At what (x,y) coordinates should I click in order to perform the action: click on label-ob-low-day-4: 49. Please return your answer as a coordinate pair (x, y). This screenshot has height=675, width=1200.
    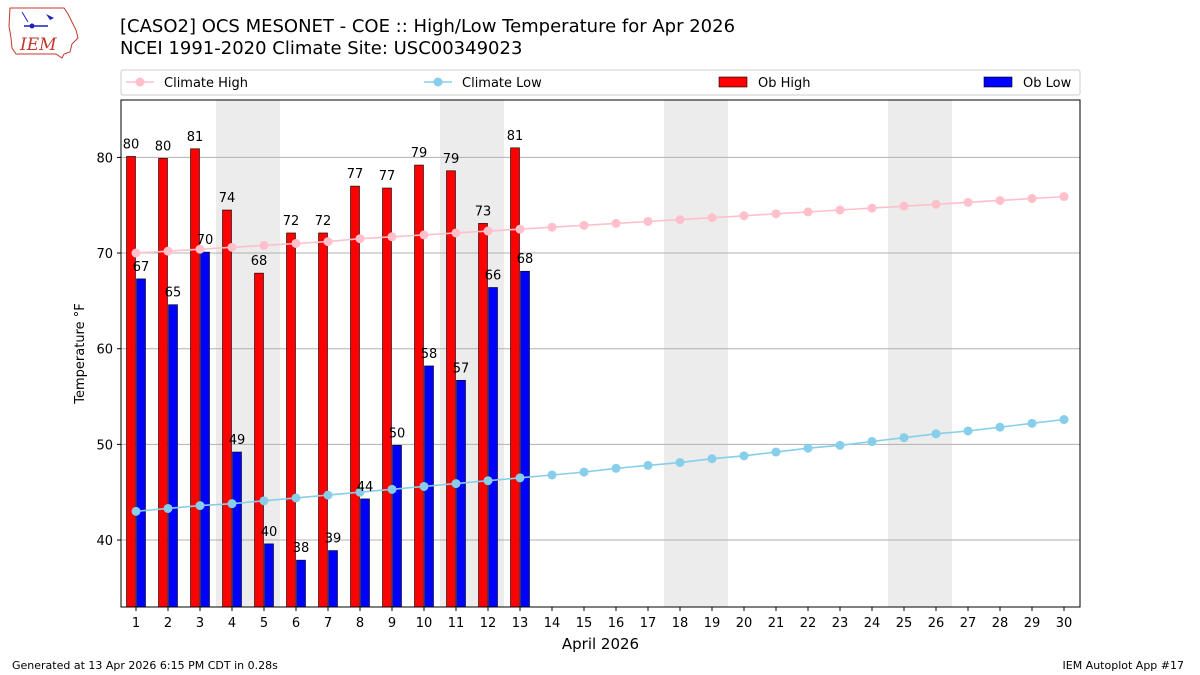
    Looking at the image, I should click on (237, 440).